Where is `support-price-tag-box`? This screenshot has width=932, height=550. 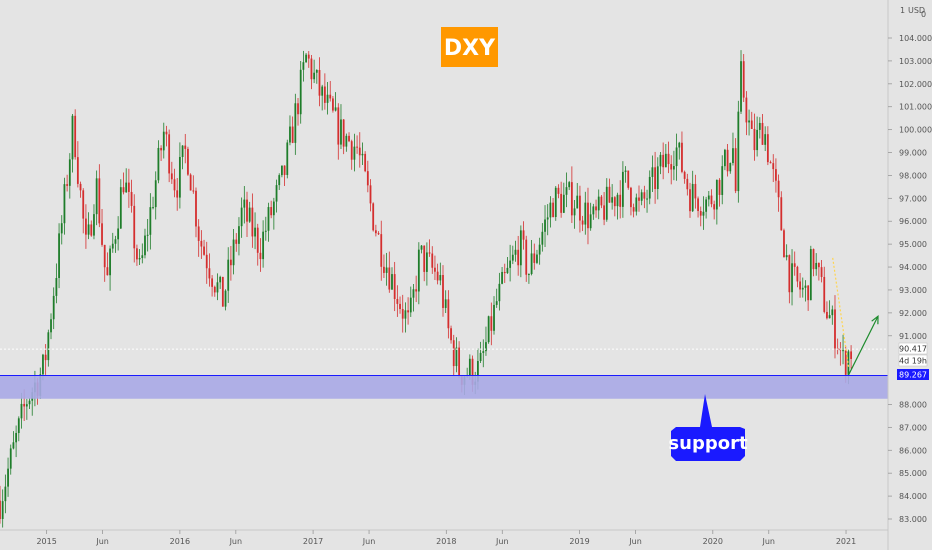 support-price-tag-box is located at coordinates (913, 374).